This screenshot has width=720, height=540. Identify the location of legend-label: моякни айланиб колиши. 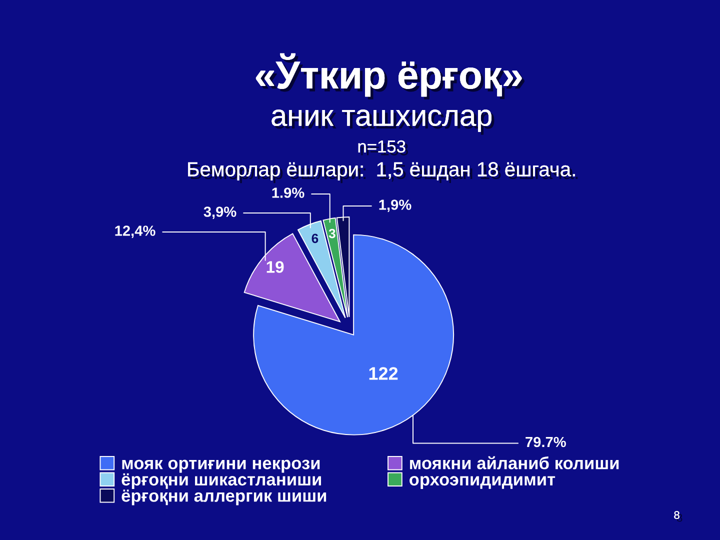
(514, 463).